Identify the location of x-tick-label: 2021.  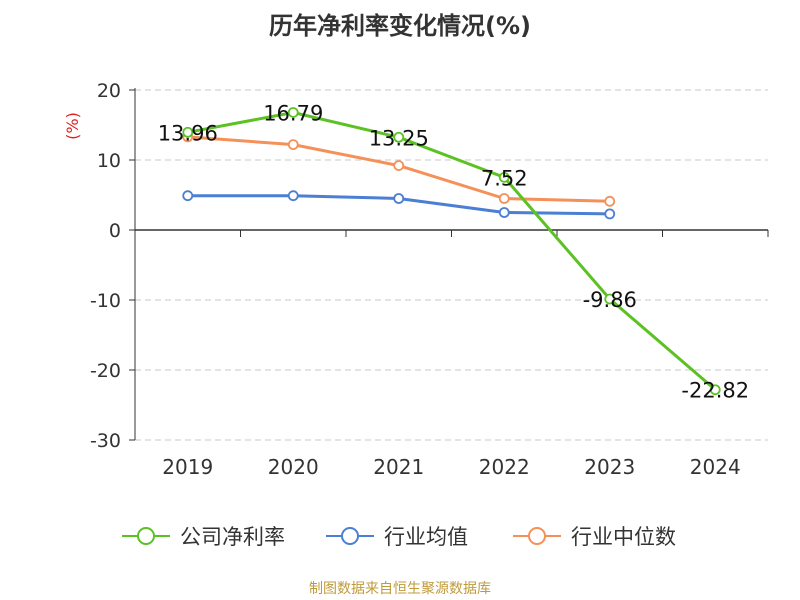
(398, 467).